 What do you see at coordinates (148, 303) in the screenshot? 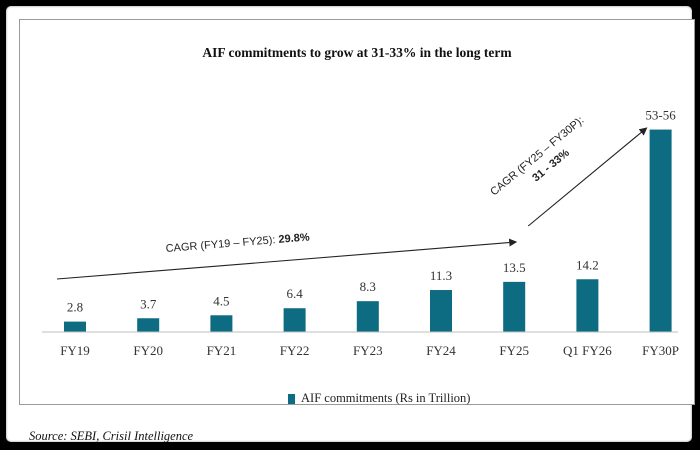
I see `data-label: 3.7` at bounding box center [148, 303].